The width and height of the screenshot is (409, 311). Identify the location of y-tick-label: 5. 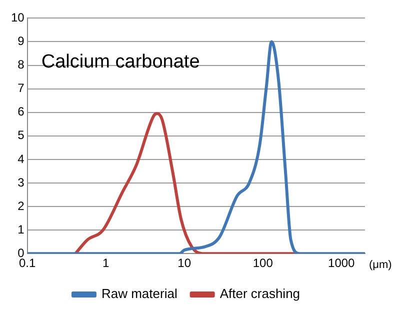
(21, 135).